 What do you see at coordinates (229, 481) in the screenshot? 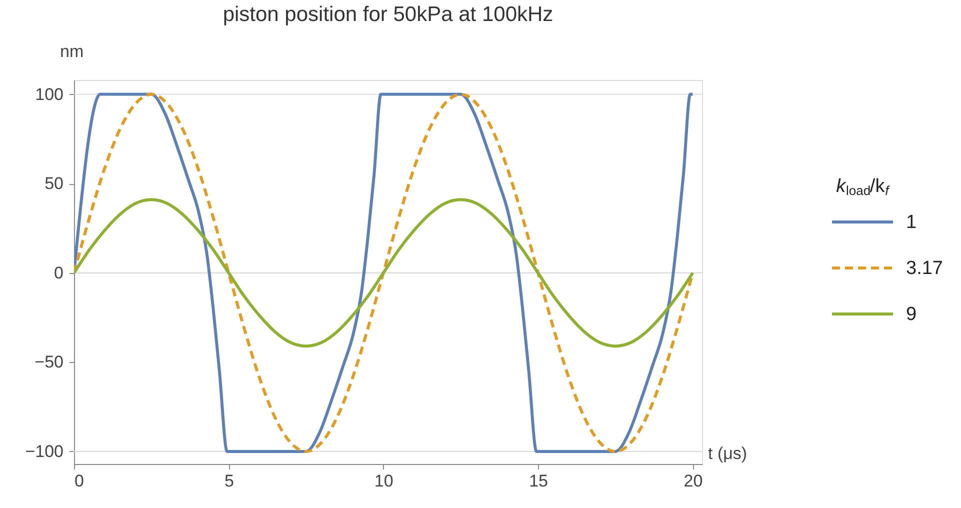
I see `x-tick-label: 5` at bounding box center [229, 481].